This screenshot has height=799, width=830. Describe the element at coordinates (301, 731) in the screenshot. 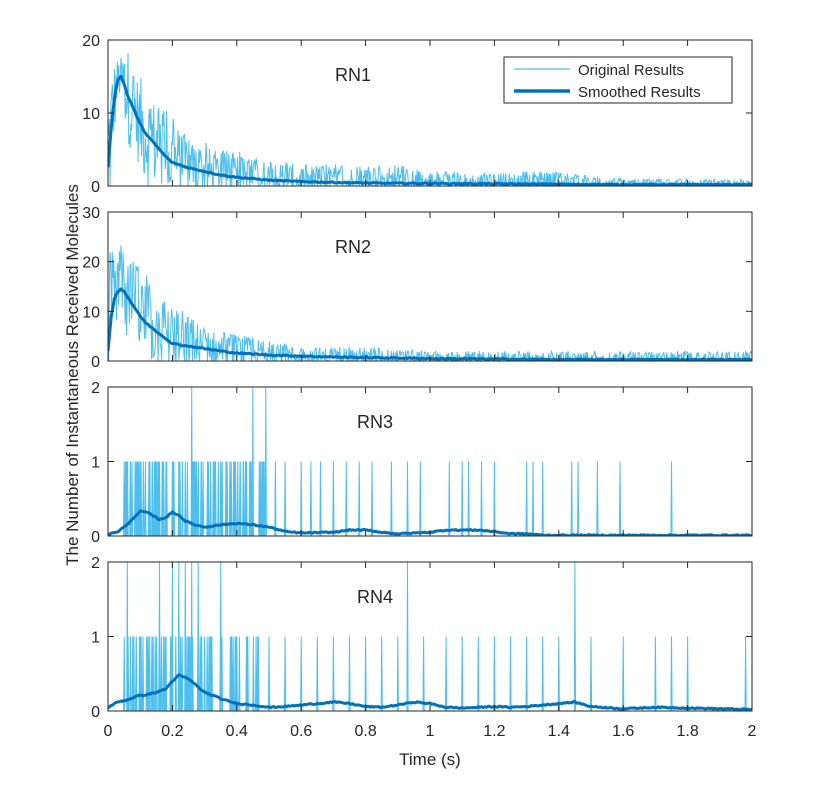

I see `x-tick-label: 0.6` at that location.